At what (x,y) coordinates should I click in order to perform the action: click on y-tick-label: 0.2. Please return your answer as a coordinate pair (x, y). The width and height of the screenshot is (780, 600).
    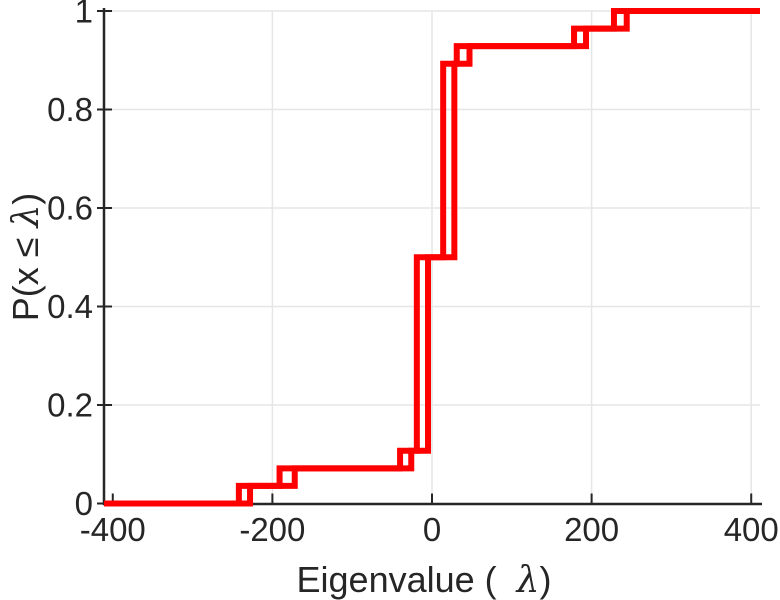
    Looking at the image, I should click on (70, 405).